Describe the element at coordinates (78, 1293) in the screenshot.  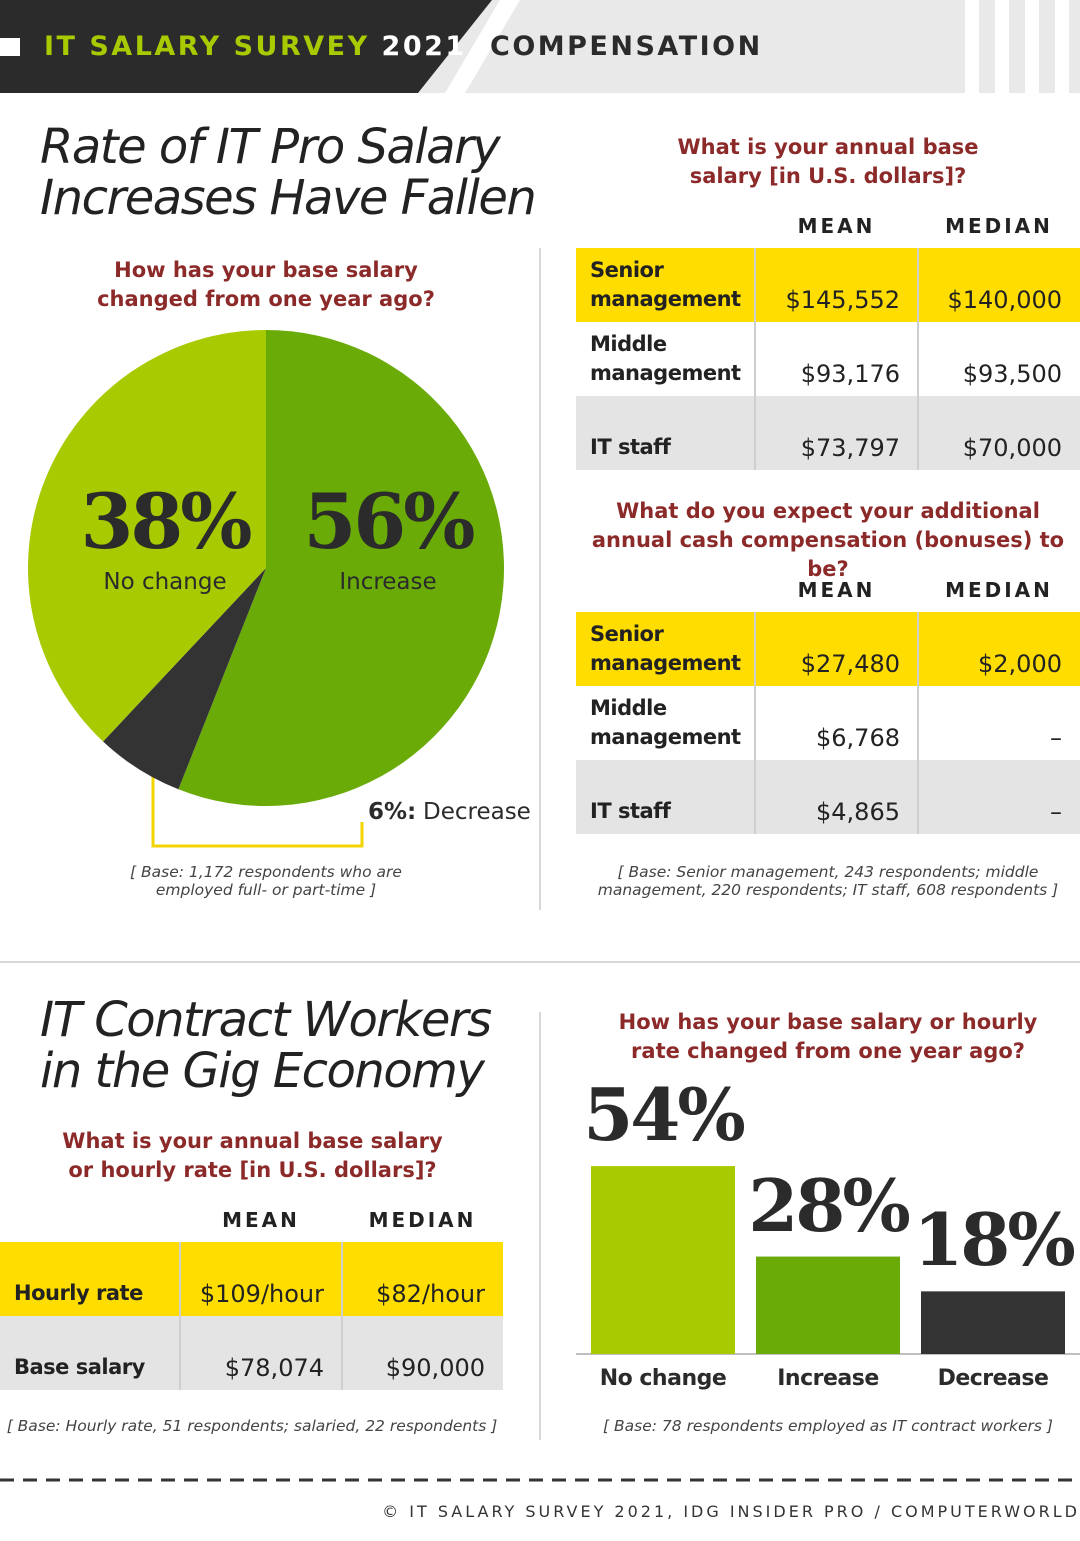
I see `row-label: Hourly rate` at that location.